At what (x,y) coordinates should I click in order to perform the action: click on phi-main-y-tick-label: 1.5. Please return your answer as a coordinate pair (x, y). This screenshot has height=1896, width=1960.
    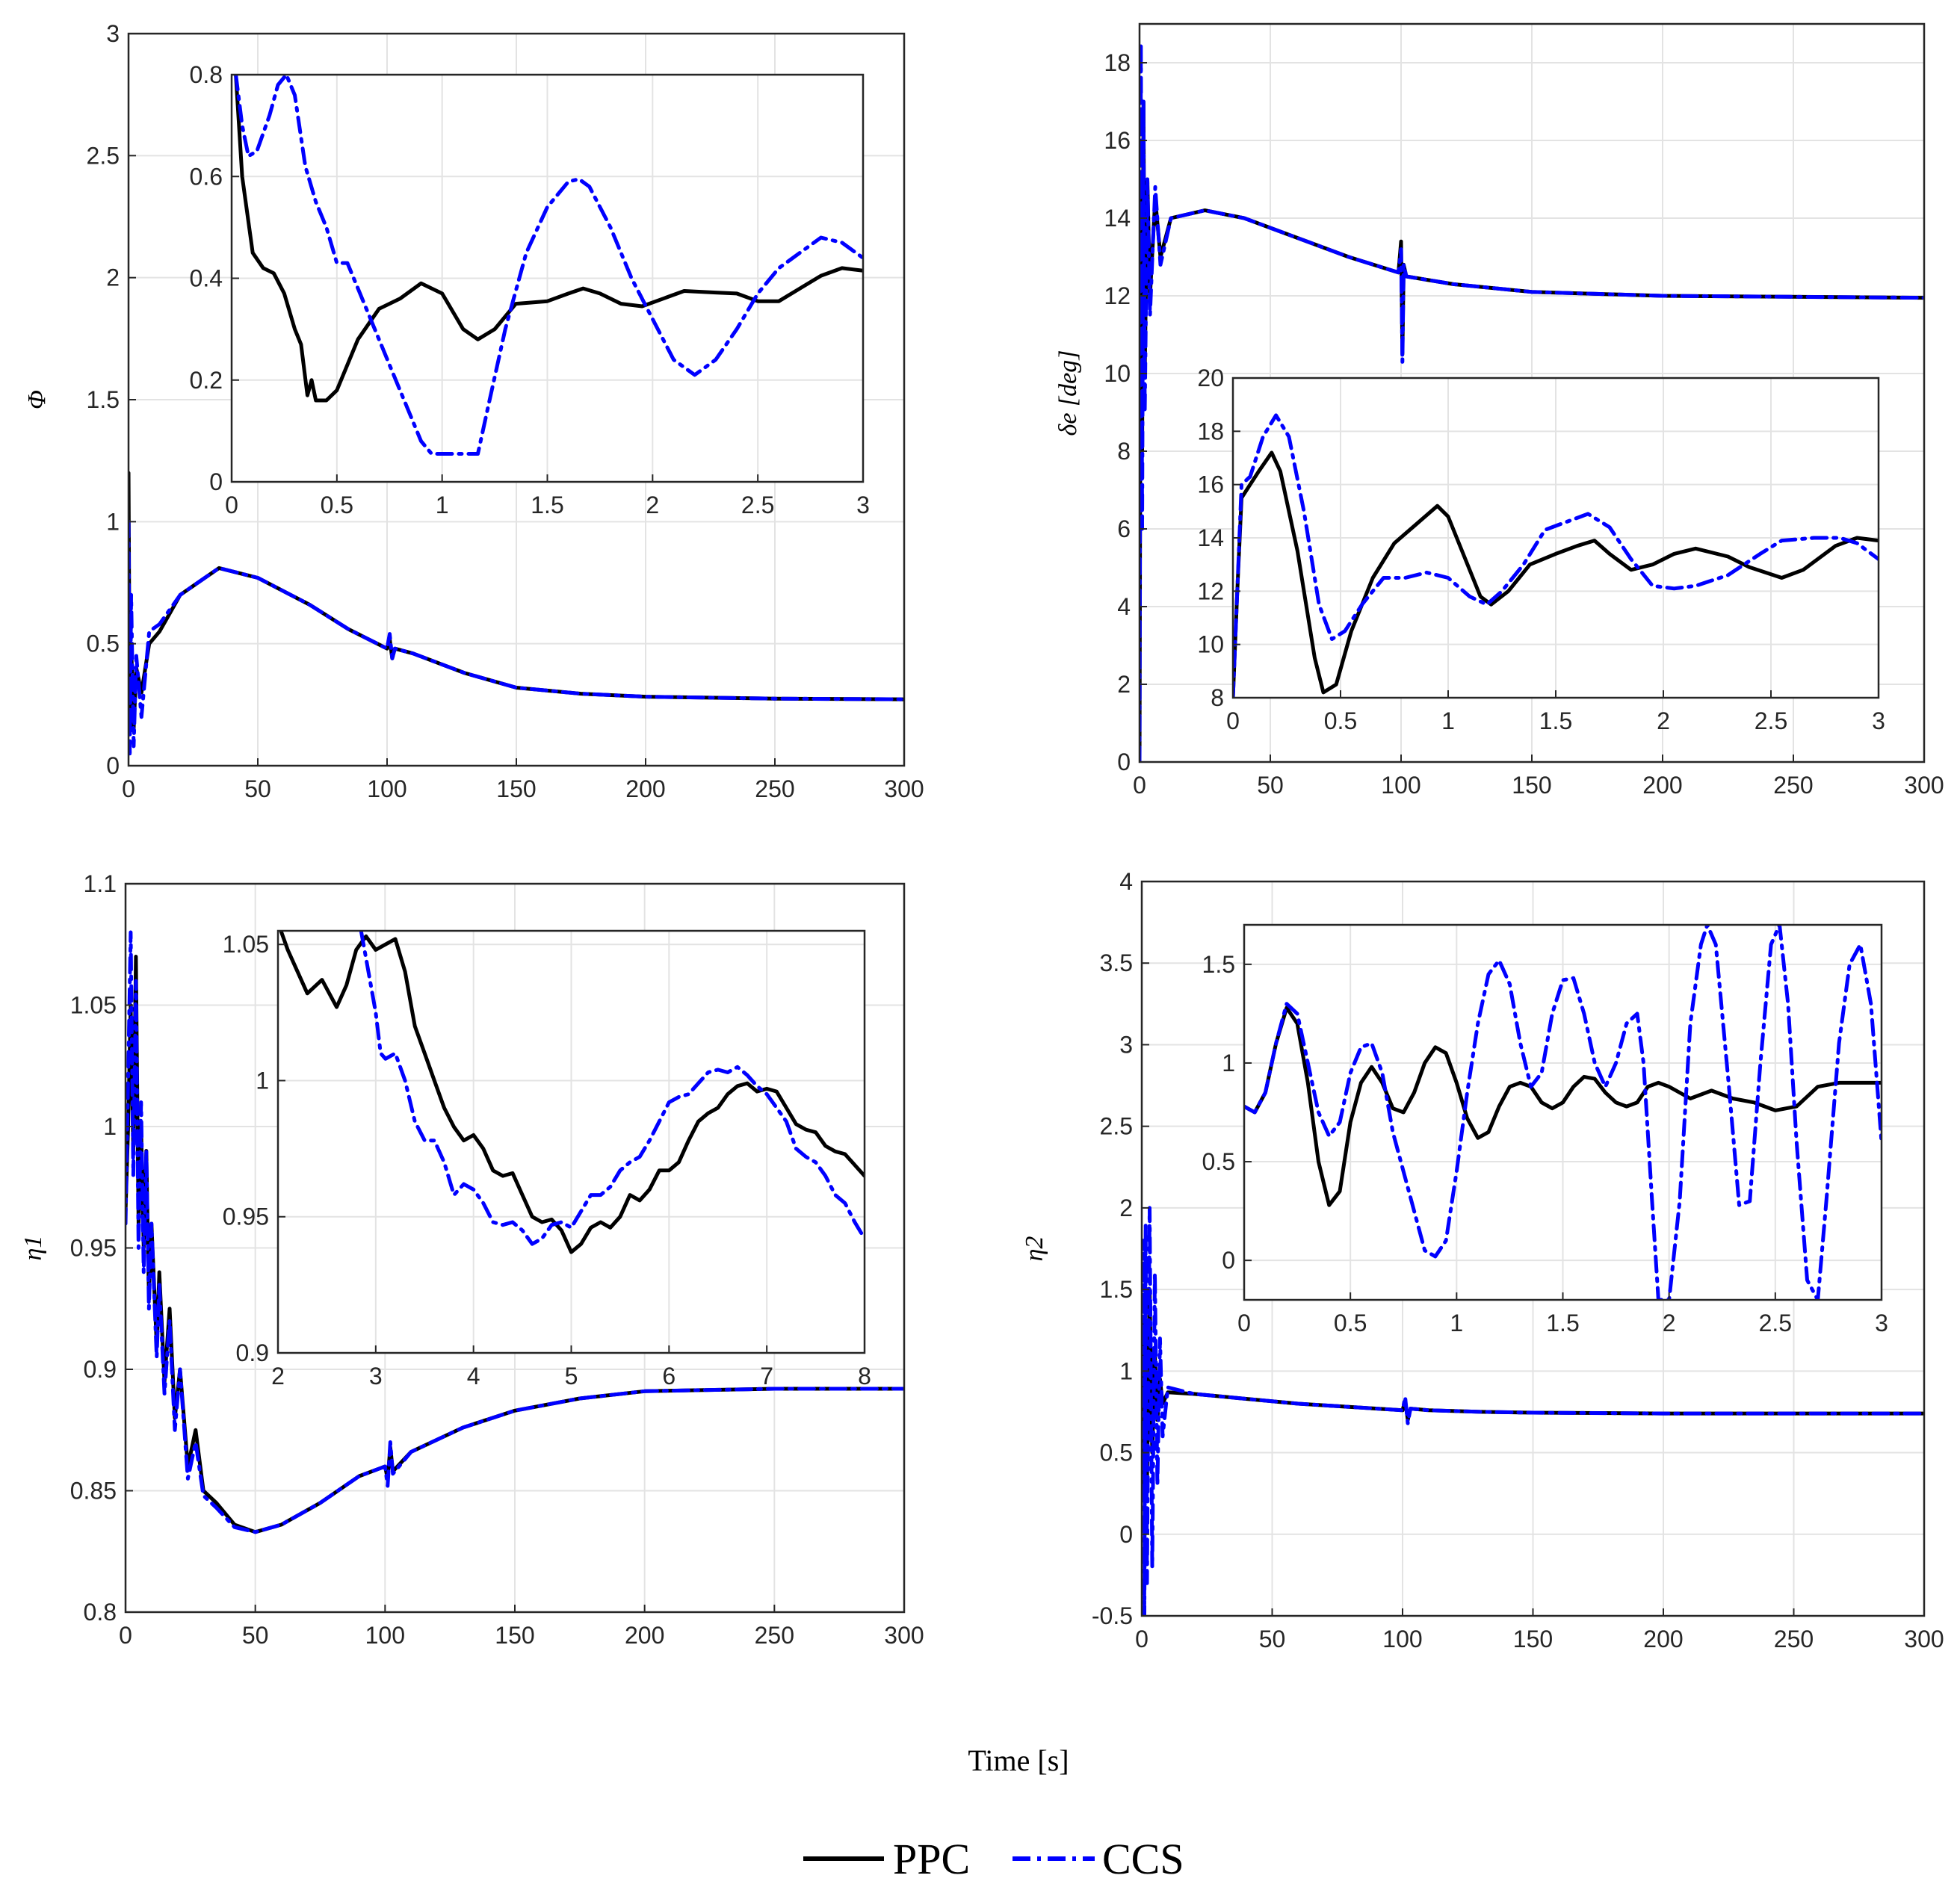
    Looking at the image, I should click on (104, 399).